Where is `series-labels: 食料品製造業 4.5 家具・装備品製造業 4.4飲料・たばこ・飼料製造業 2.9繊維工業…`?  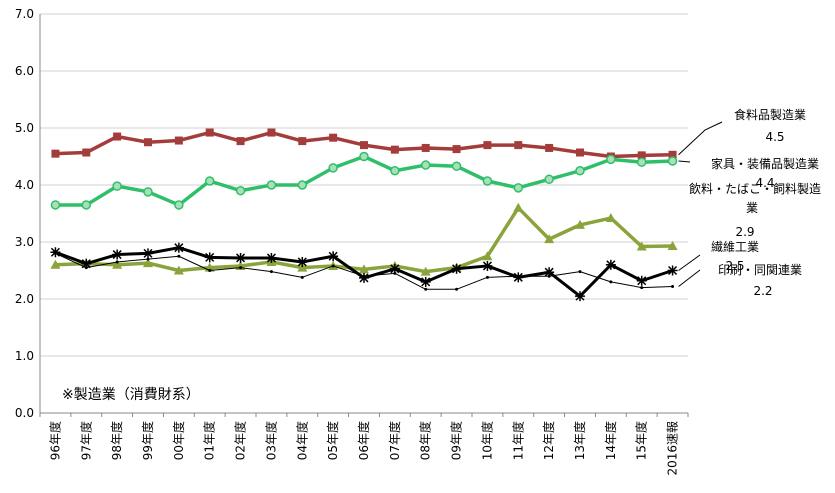
series-labels: 食料品製造業 4.5 家具・装備品製造業 4.4飲料・たばこ・飼料製造業 2.9繊維工業… is located at coordinates (749, 202).